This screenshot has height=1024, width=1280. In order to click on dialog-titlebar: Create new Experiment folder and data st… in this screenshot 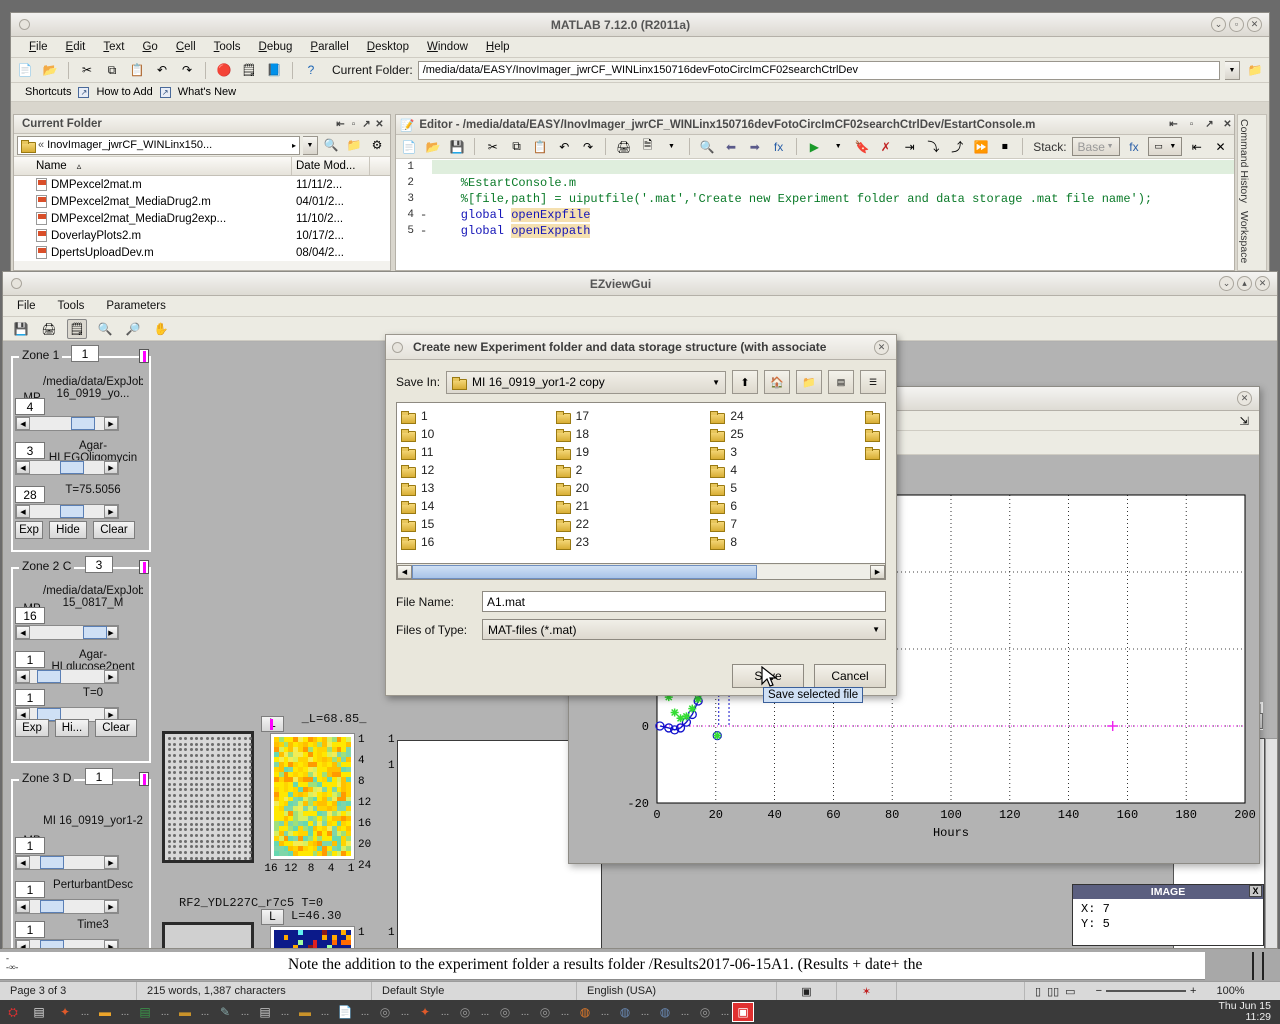, I will do `click(641, 347)`.